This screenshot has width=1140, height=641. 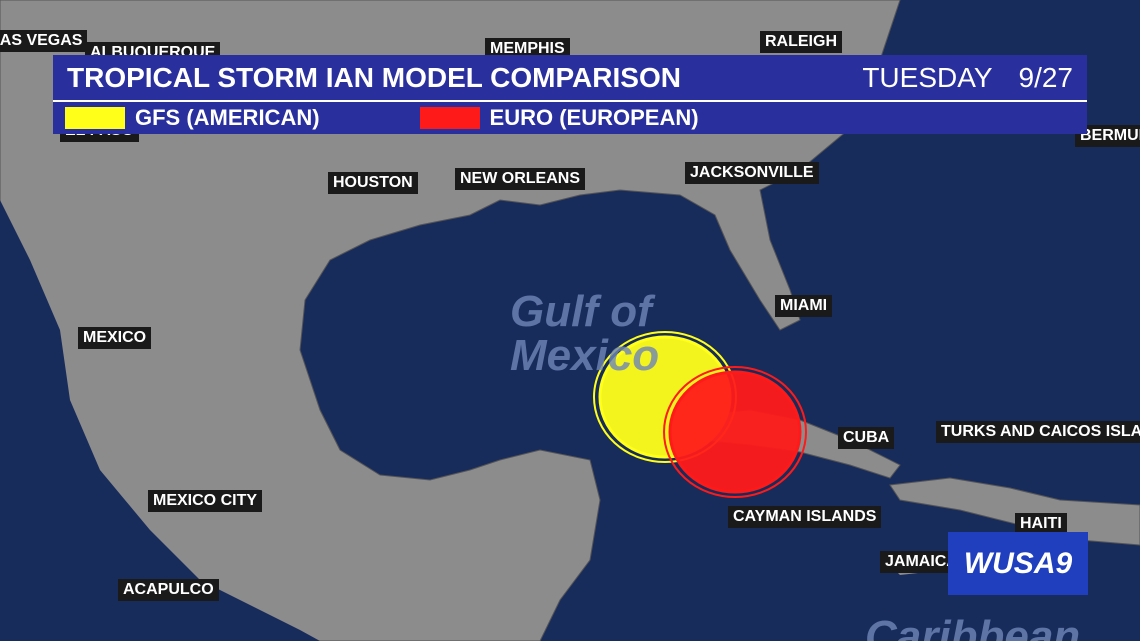 I want to click on place-label: ACAPULCO, so click(x=168, y=590).